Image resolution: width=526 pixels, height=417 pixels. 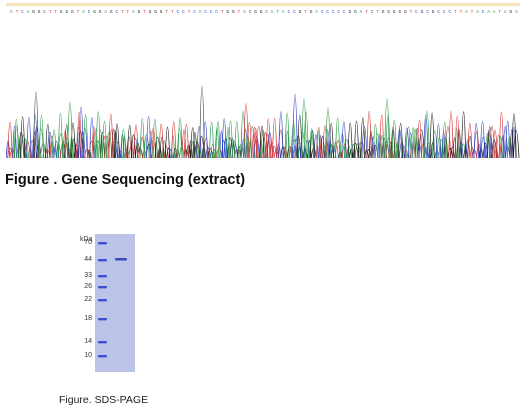 What do you see at coordinates (86, 239) in the screenshot?
I see `kda-unit-label: kDa` at bounding box center [86, 239].